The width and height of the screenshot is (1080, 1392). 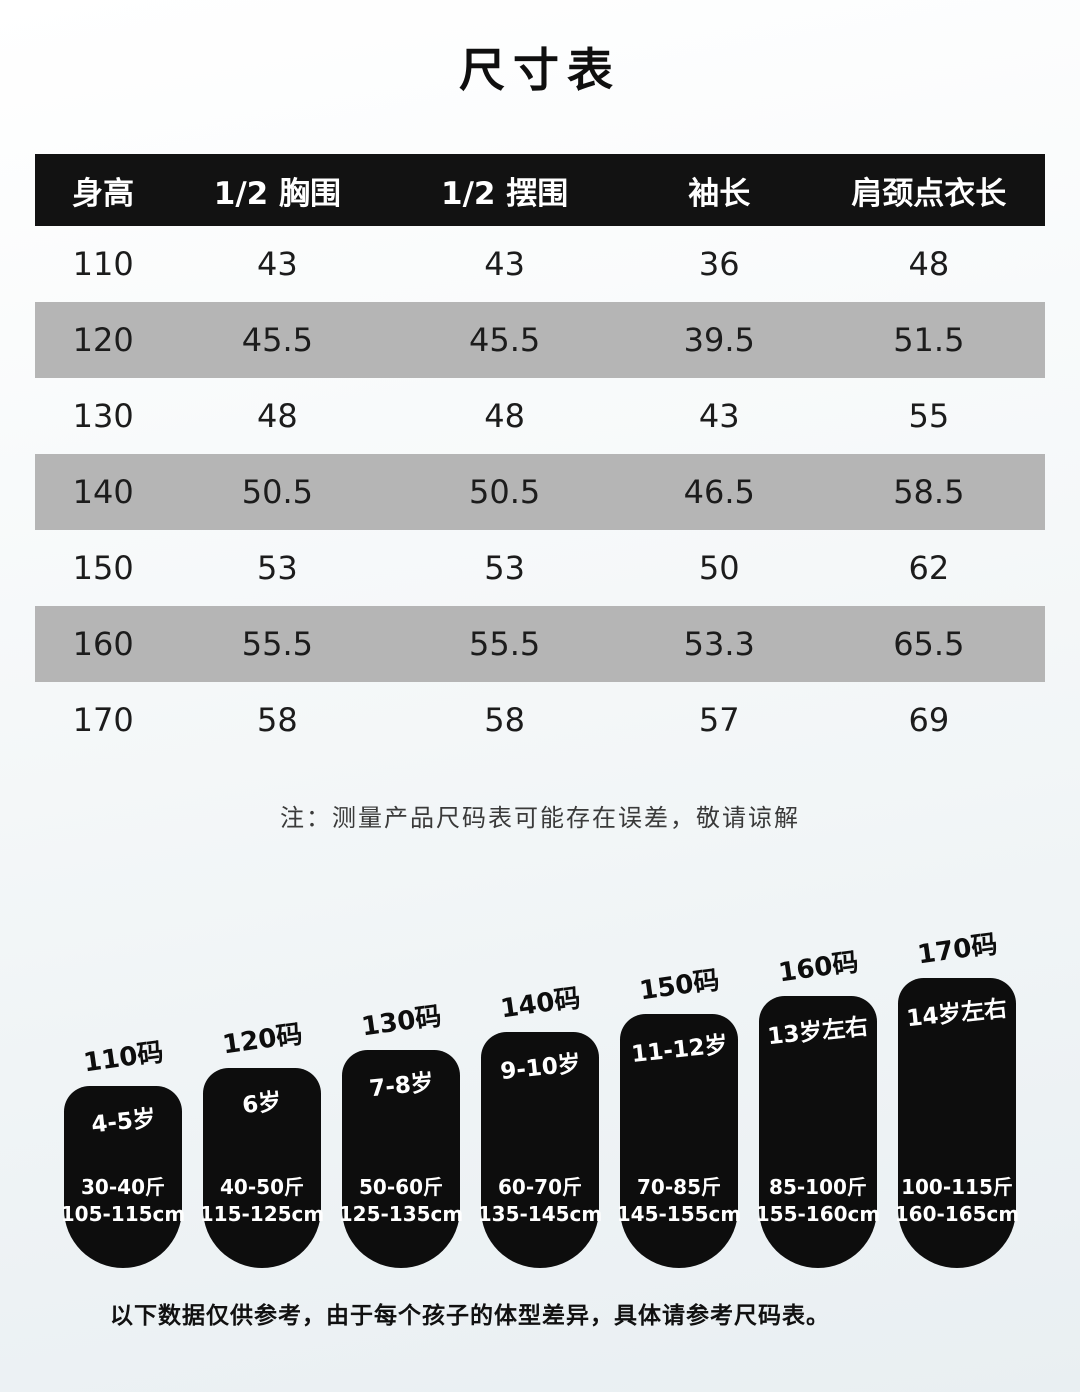 What do you see at coordinates (123, 1214) in the screenshot?
I see `height-range: 105-115cm` at bounding box center [123, 1214].